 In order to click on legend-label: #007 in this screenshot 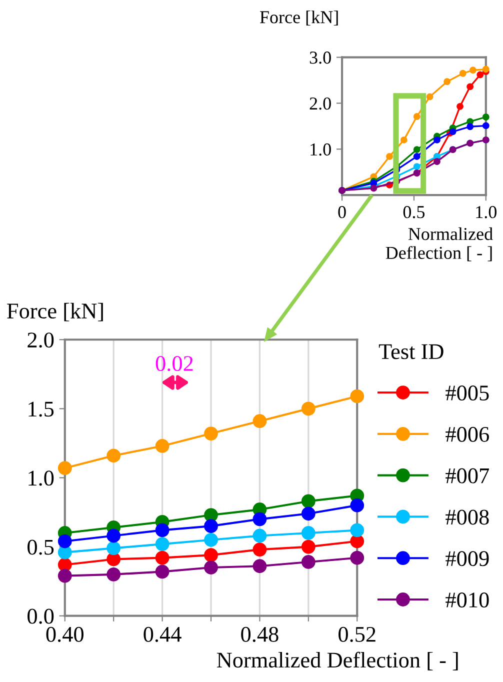, I will do `click(468, 476)`.